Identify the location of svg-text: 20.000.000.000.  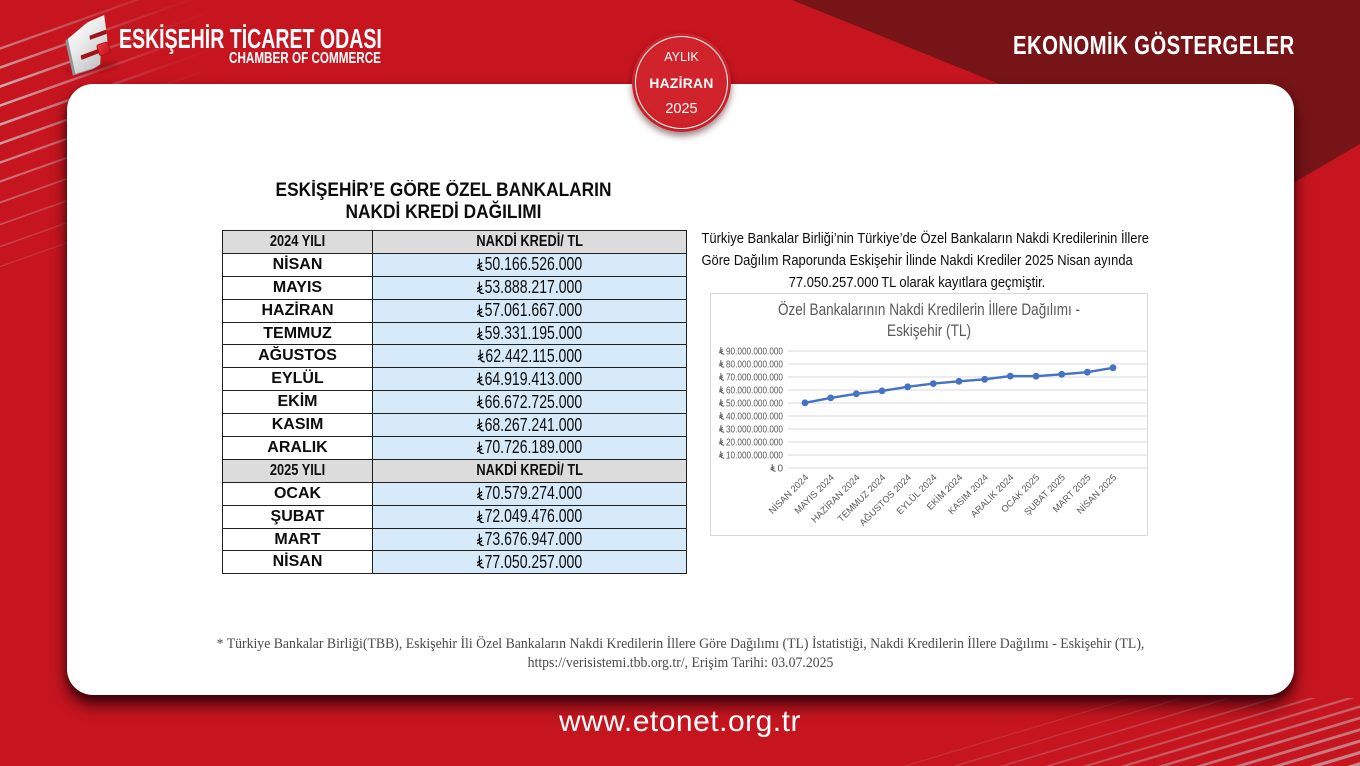
(754, 443).